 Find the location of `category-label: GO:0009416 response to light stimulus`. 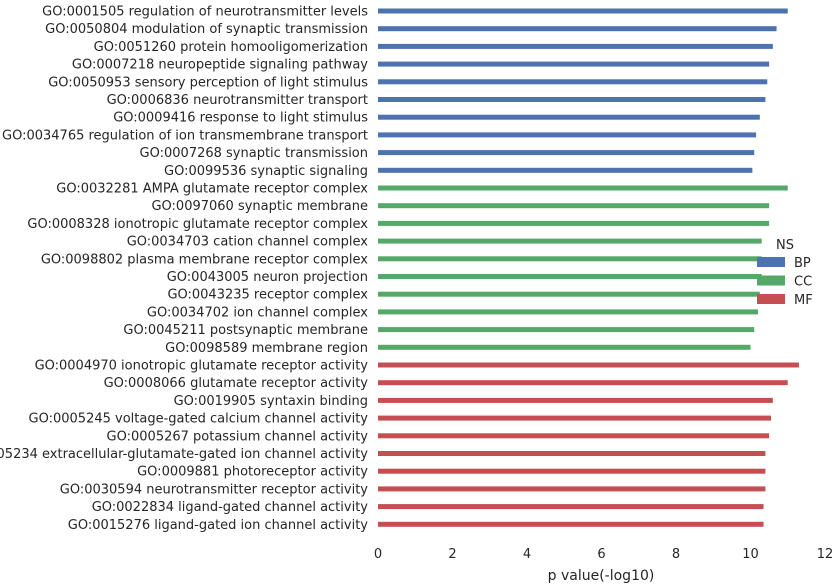

category-label: GO:0009416 response to light stimulus is located at coordinates (240, 118).